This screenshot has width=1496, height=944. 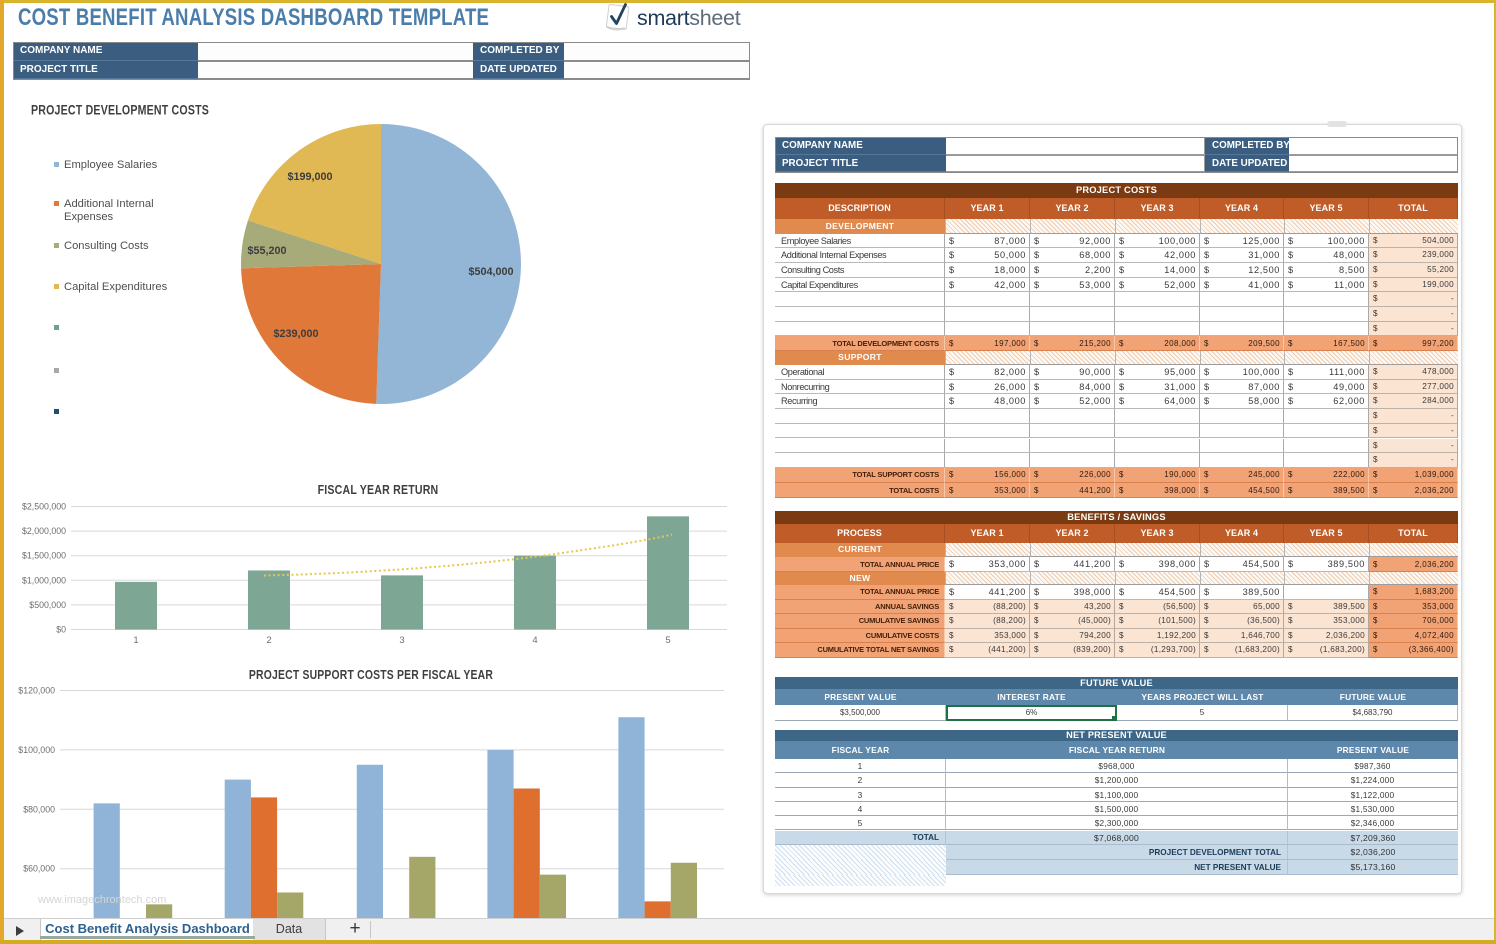 What do you see at coordinates (44, 507) in the screenshot?
I see `svg-text: $2,500,000` at bounding box center [44, 507].